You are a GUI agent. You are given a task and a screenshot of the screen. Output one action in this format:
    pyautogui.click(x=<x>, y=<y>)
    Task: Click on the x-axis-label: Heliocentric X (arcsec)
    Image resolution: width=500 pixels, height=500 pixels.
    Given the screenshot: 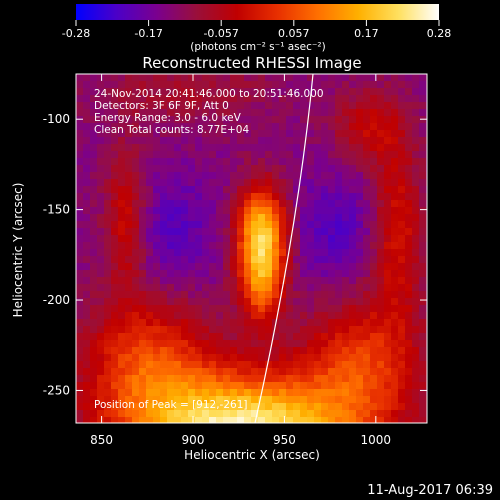 What is the action you would take?
    pyautogui.click(x=252, y=455)
    